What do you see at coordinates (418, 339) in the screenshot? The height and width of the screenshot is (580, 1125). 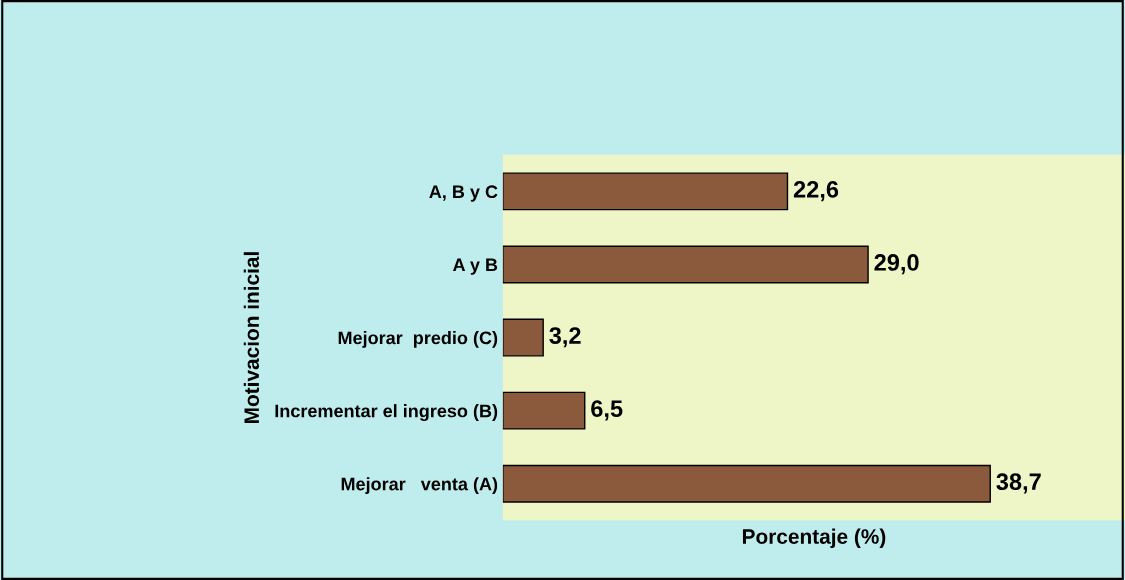 I see `y-tick-label: Mejorar predio (C)` at bounding box center [418, 339].